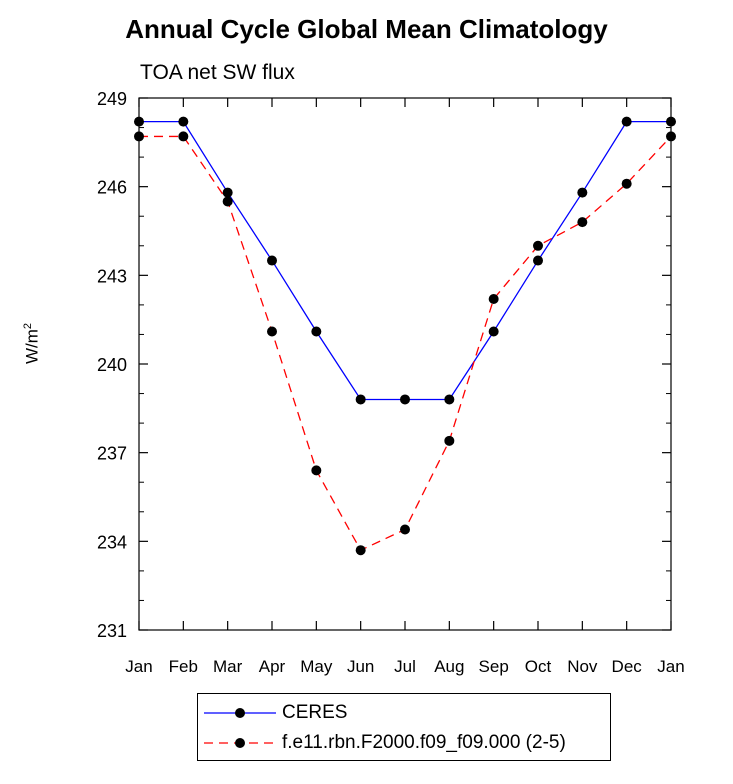 The width and height of the screenshot is (733, 784). I want to click on legend-label-0: CERES, so click(315, 712).